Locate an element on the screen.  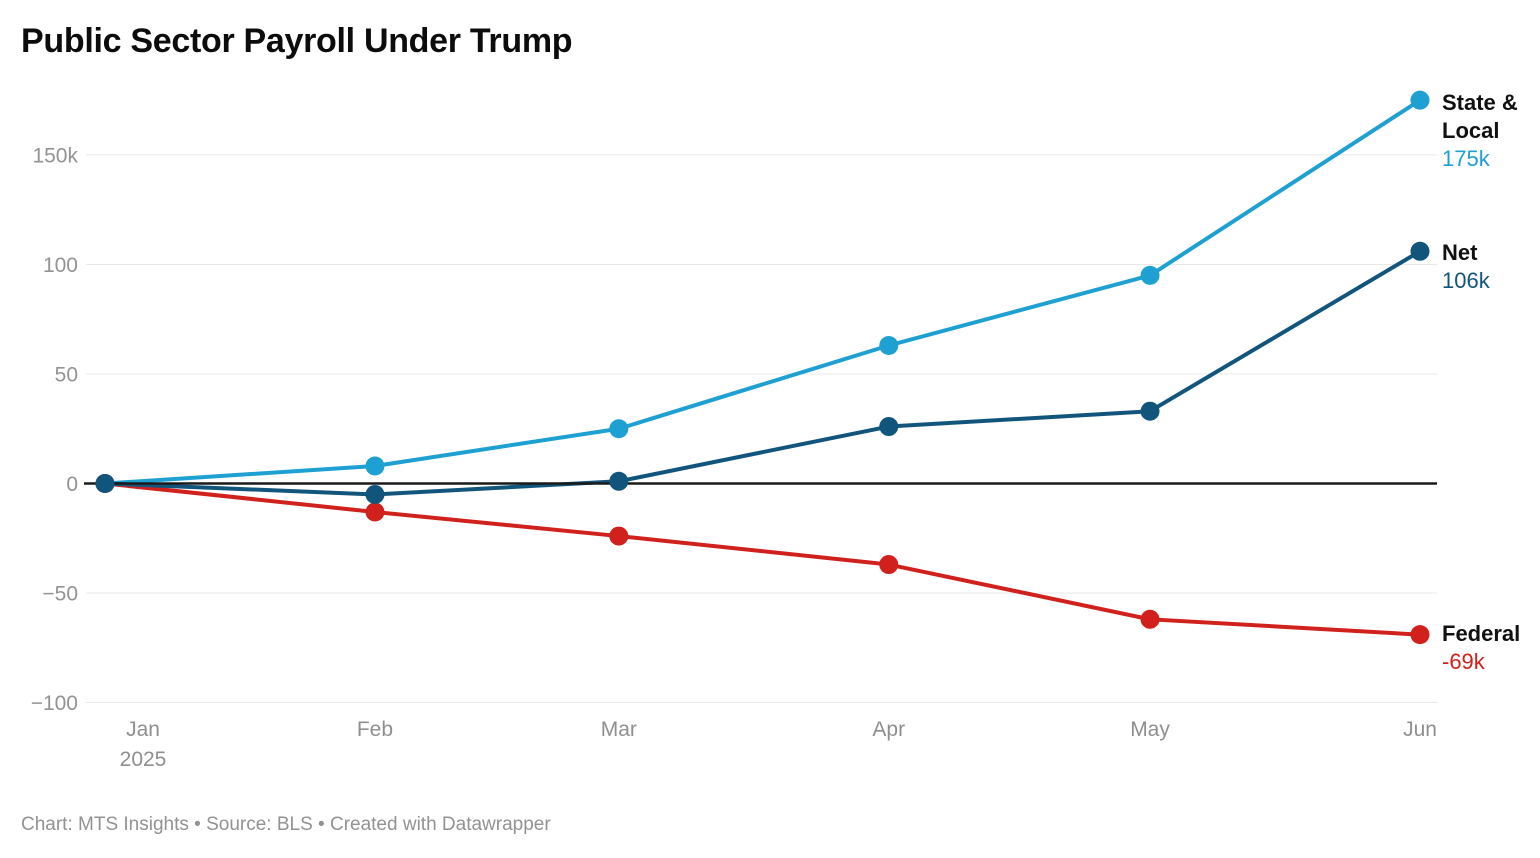
x-axis-tick-label: May is located at coordinates (1150, 729).